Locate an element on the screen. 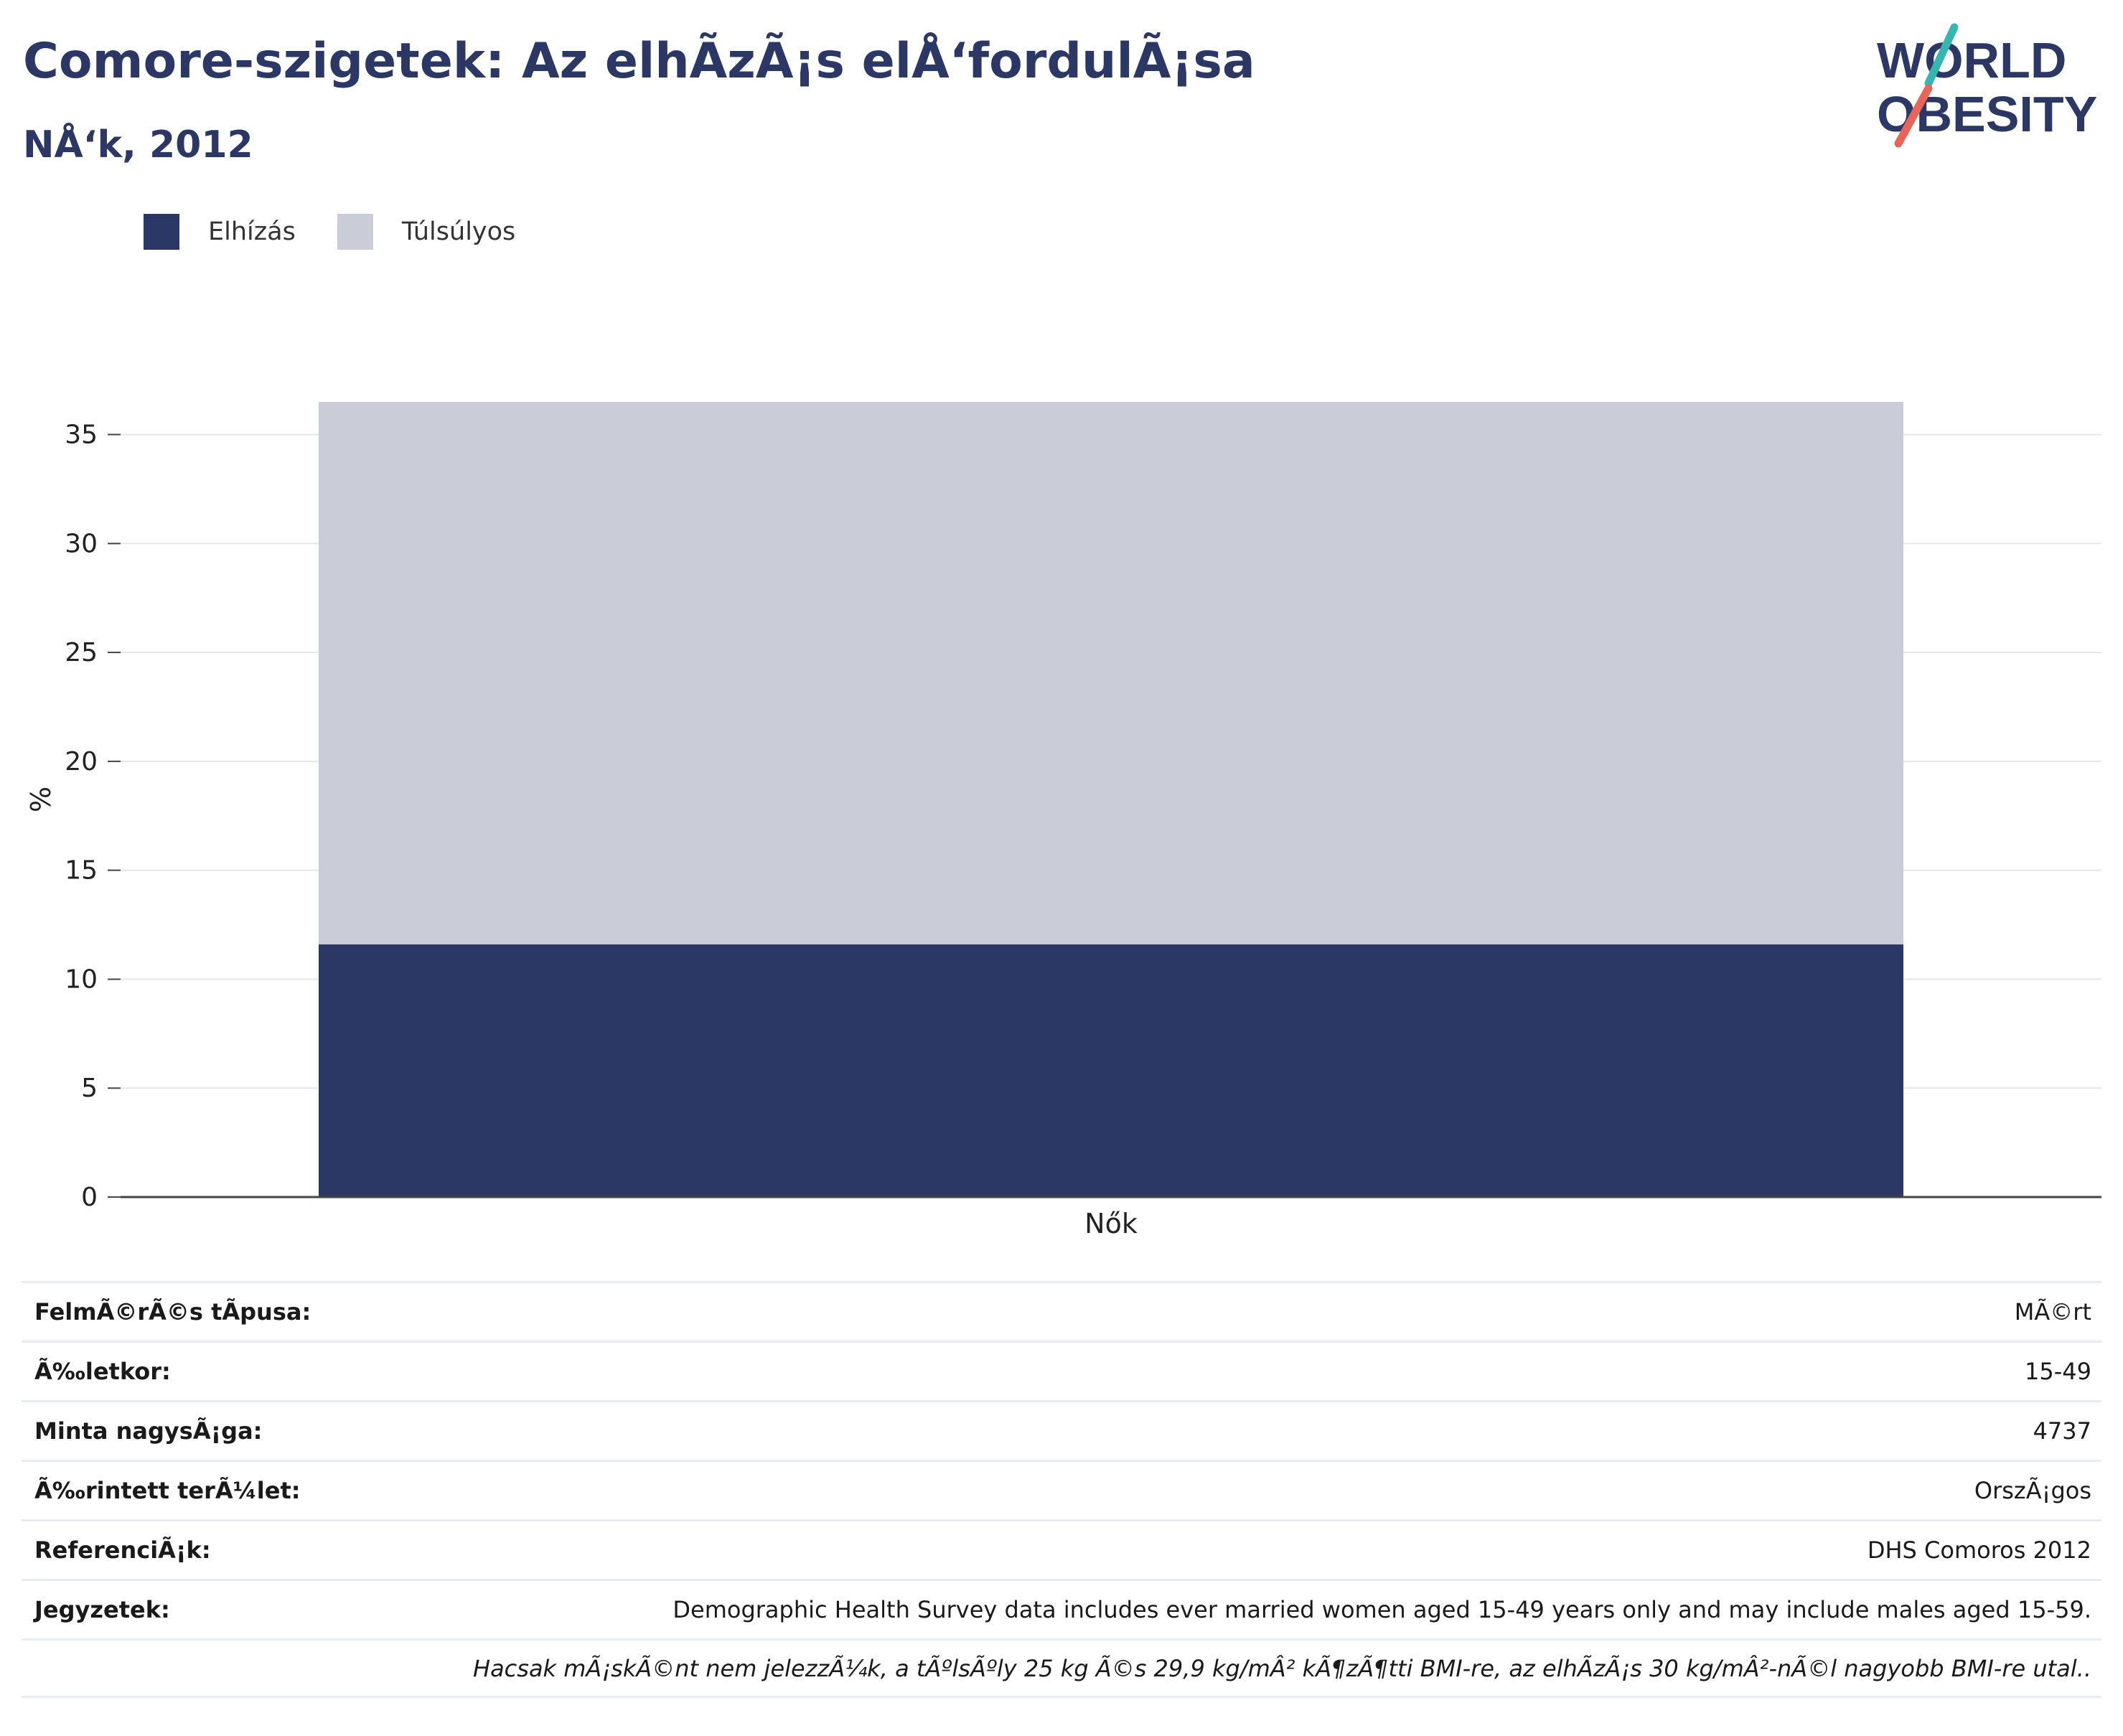 Image resolution: width=2123 pixels, height=1736 pixels. info-row-age: Ã‰letkor: 15-49 is located at coordinates (1061, 1370).